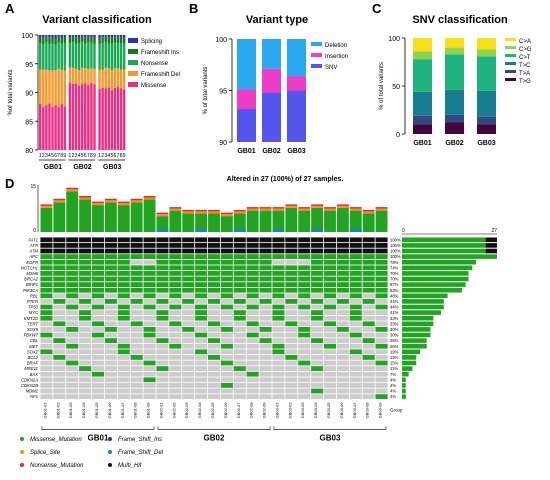 The image size is (550, 480). I want to click on gene-percent: 33%, so click(394, 323).